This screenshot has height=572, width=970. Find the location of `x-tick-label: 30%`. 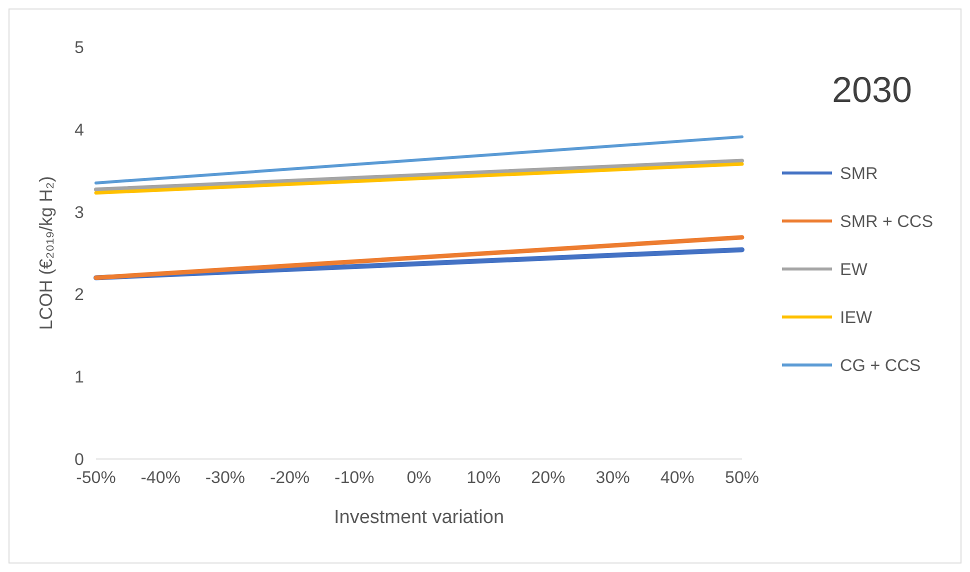

x-tick-label: 30% is located at coordinates (613, 477).